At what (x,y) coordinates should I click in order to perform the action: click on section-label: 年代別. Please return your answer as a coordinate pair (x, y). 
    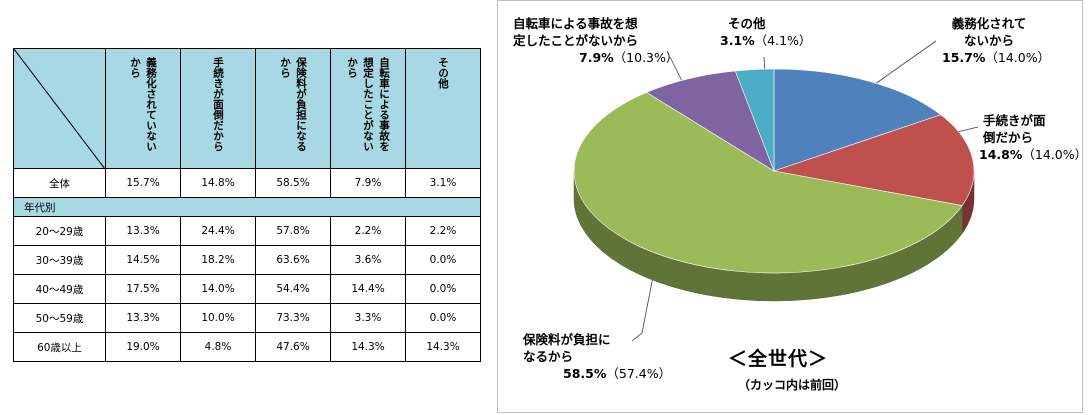
    Looking at the image, I should click on (247, 207).